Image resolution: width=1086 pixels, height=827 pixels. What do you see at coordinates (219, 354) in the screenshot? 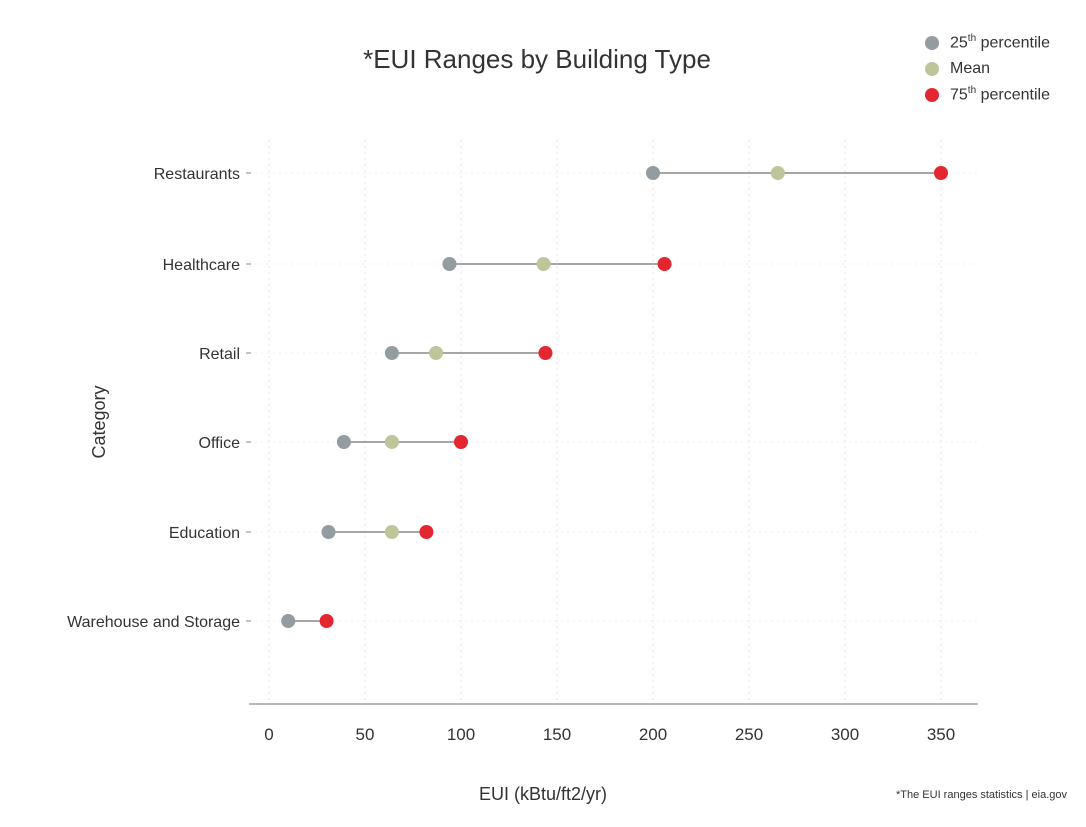
I see `y-tick-label: Retail` at bounding box center [219, 354].